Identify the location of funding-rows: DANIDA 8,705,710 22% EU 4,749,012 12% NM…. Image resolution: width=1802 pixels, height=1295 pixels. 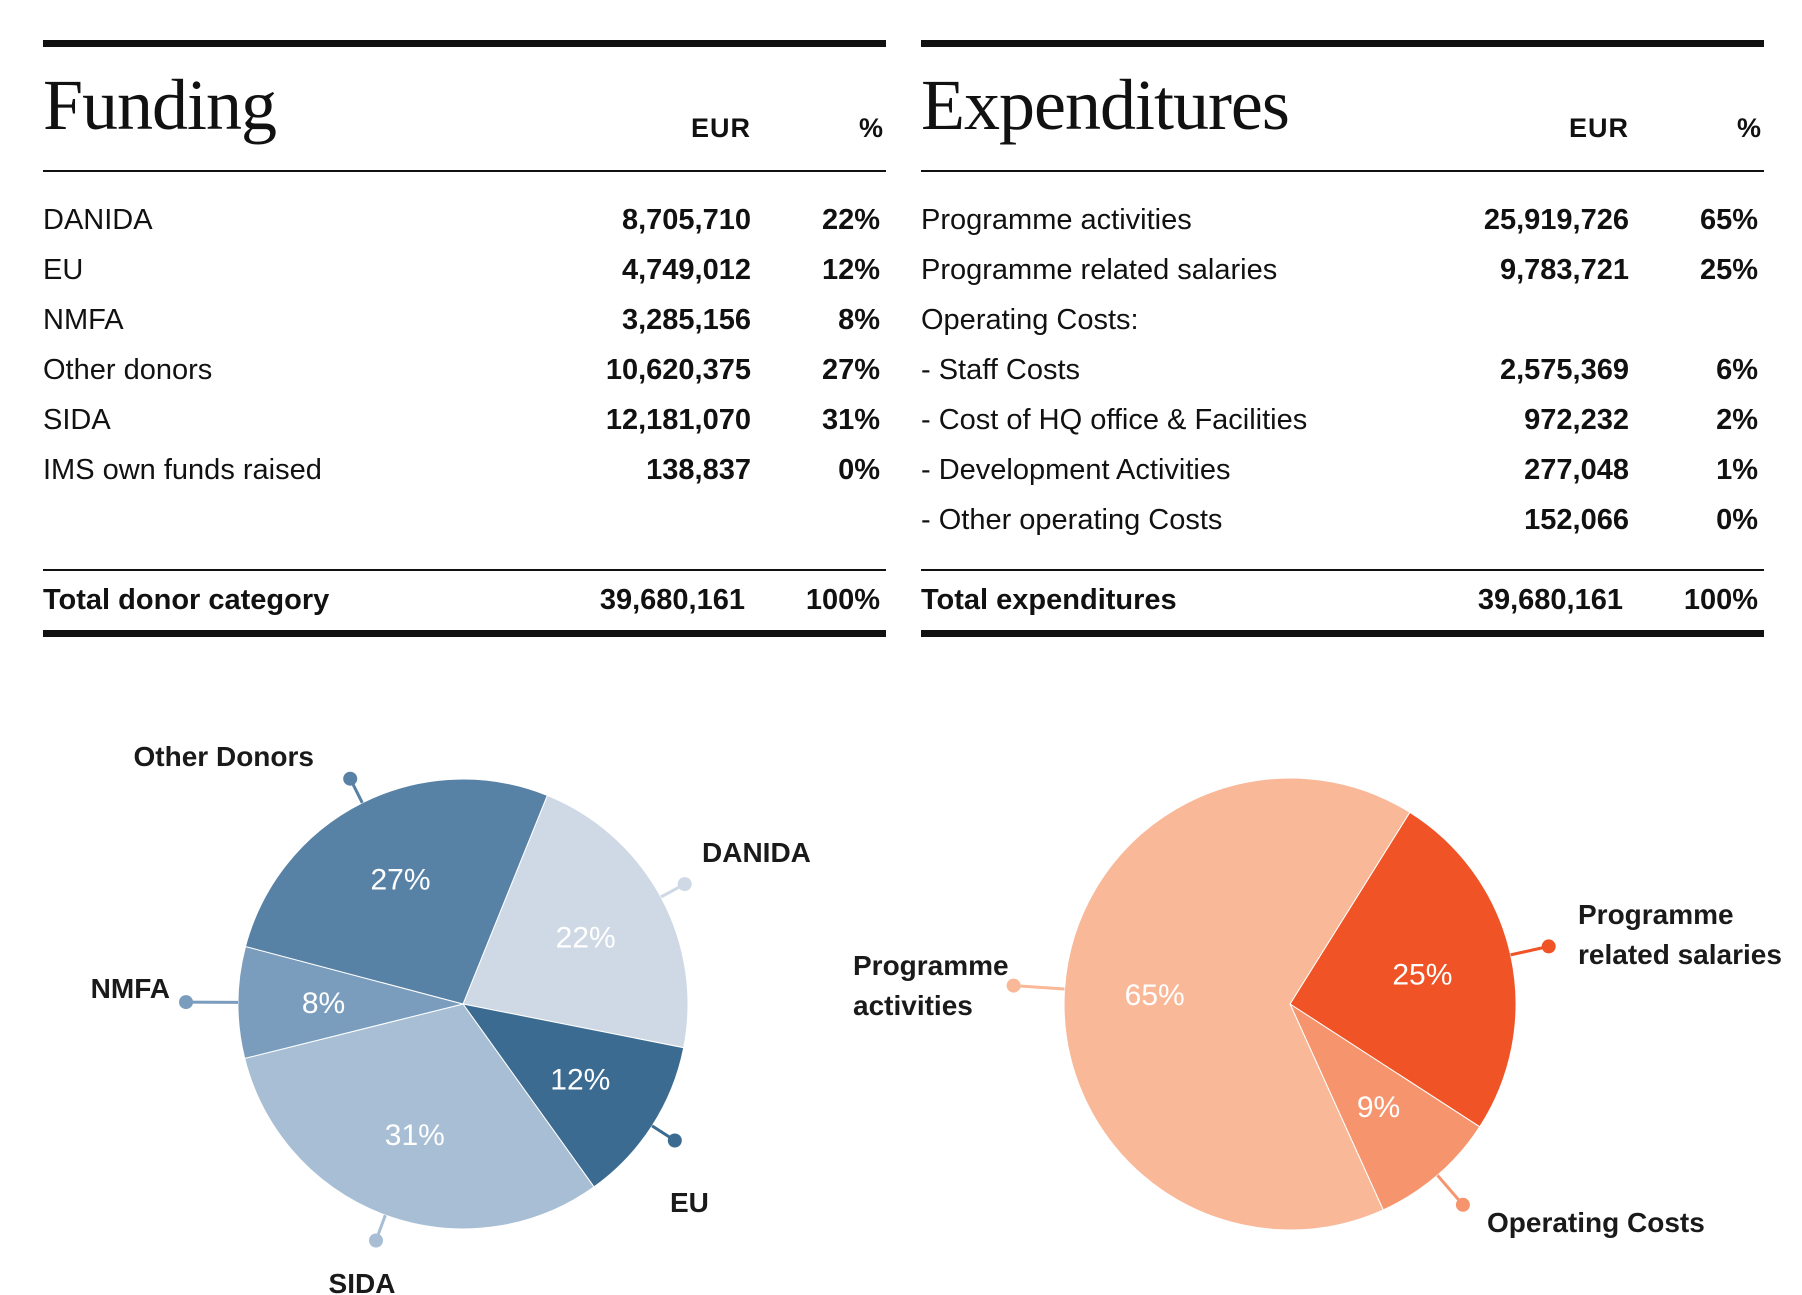
(464, 371).